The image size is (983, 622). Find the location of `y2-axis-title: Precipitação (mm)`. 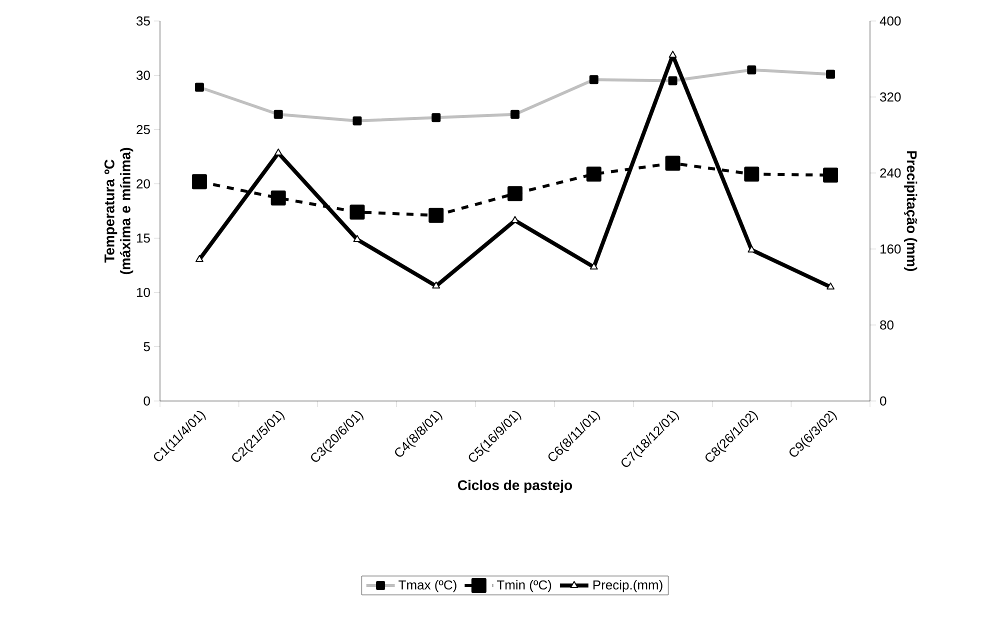

y2-axis-title: Precipitação (mm) is located at coordinates (911, 211).